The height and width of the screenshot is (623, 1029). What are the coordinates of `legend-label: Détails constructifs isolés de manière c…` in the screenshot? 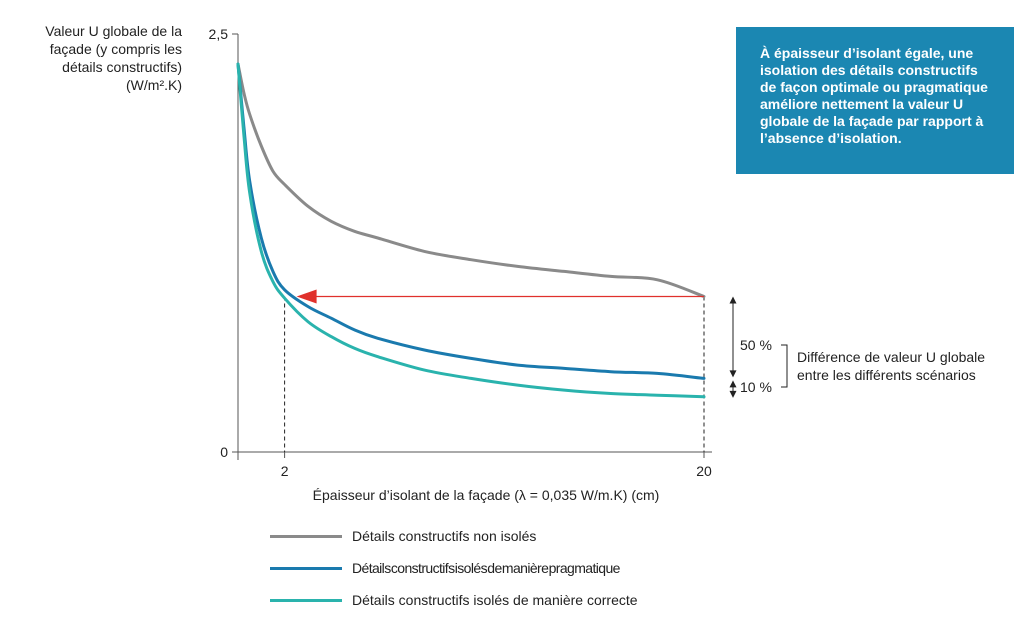 It's located at (495, 600).